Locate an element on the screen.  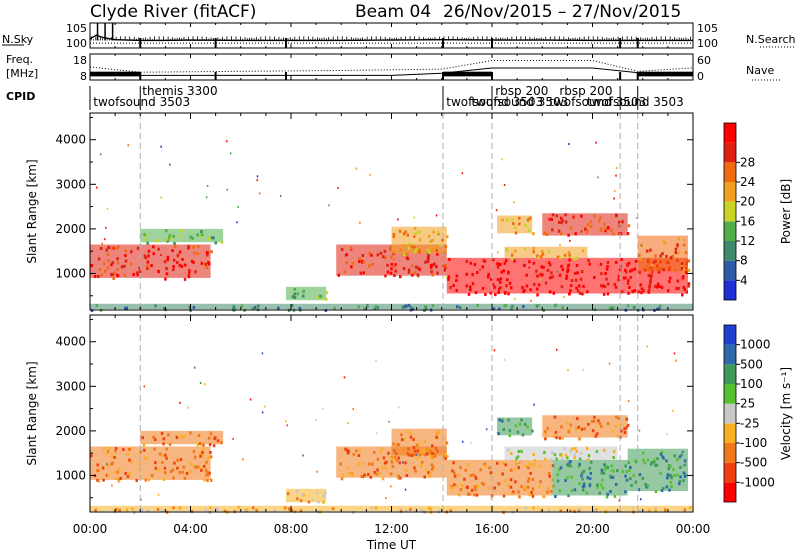
g-power-ylabel: Slant Range [km] is located at coordinates (32, 211).